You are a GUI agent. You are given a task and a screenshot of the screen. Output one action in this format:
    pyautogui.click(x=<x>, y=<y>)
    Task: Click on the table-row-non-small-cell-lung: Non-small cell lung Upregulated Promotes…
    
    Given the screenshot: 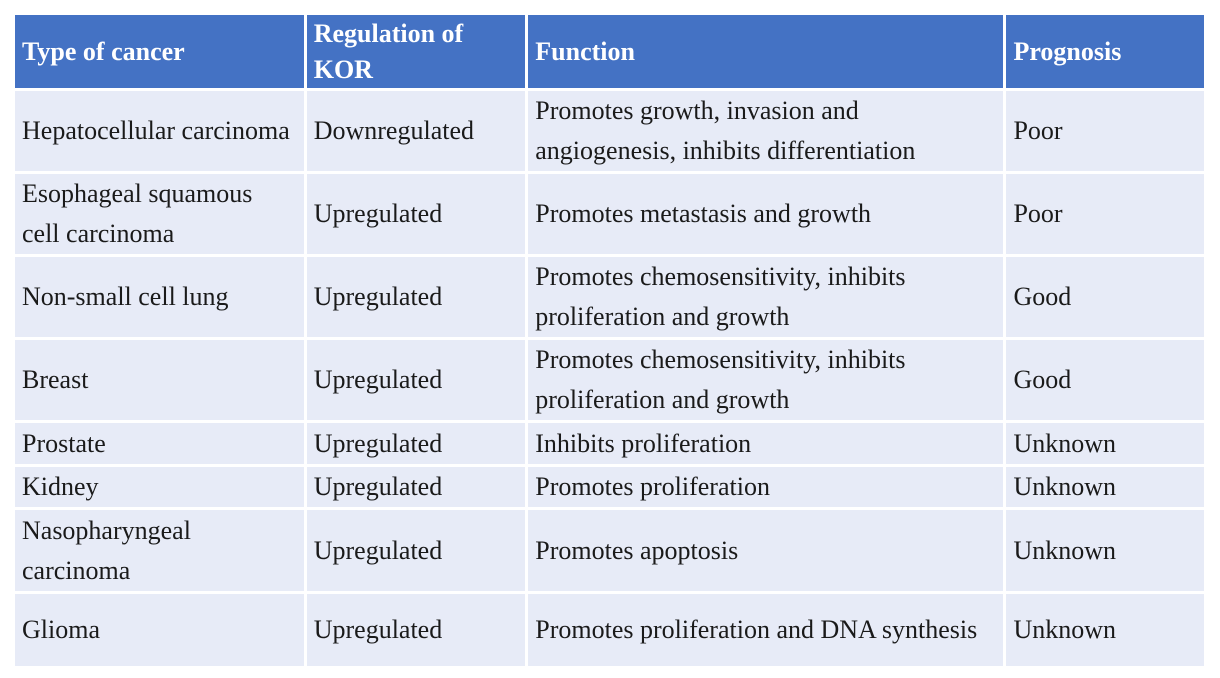 What is the action you would take?
    pyautogui.click(x=609, y=297)
    